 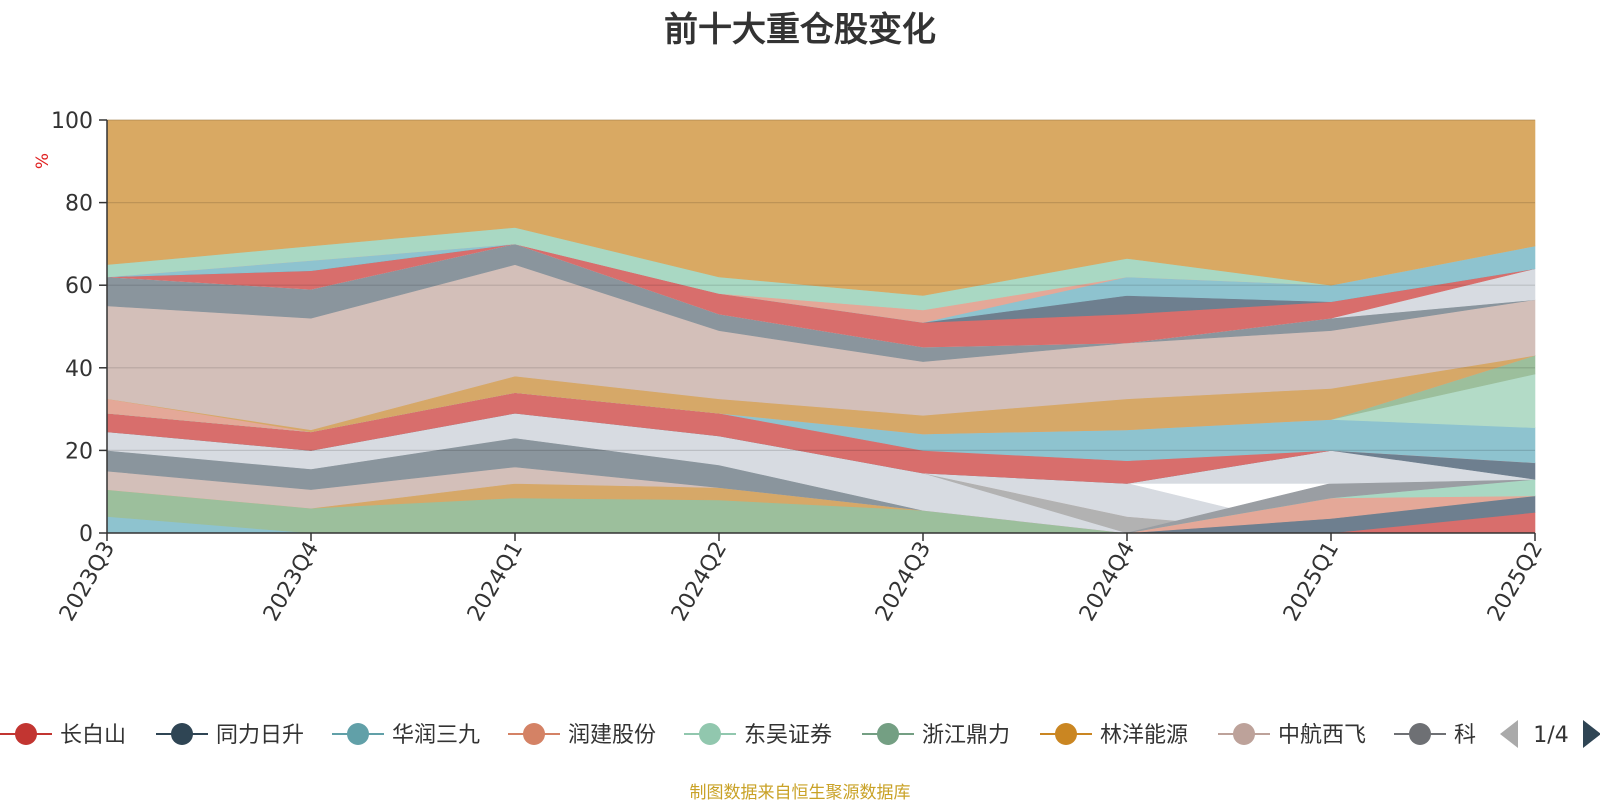 I want to click on y-tick-label: 80, so click(x=79, y=204).